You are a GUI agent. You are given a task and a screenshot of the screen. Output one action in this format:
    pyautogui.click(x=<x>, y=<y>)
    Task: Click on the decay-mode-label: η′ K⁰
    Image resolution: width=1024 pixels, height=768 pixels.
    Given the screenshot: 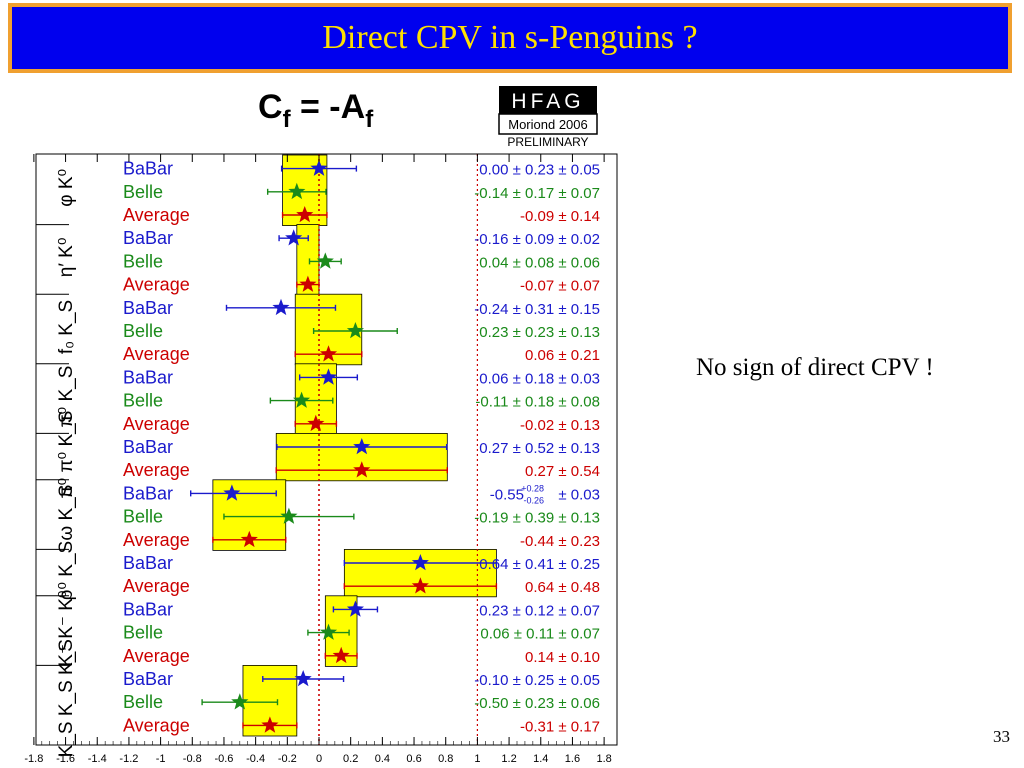 What is the action you would take?
    pyautogui.click(x=66, y=258)
    